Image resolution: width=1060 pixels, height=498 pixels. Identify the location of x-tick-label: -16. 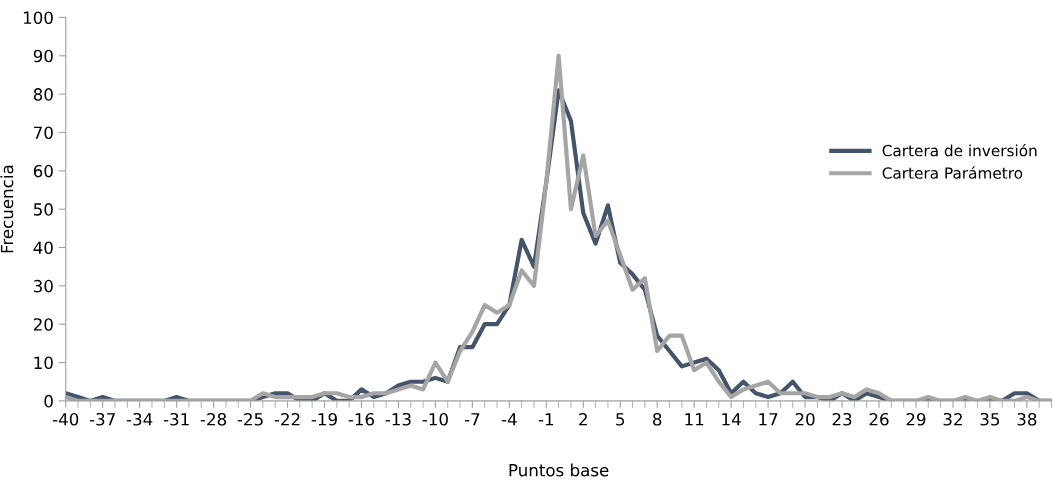
(361, 419).